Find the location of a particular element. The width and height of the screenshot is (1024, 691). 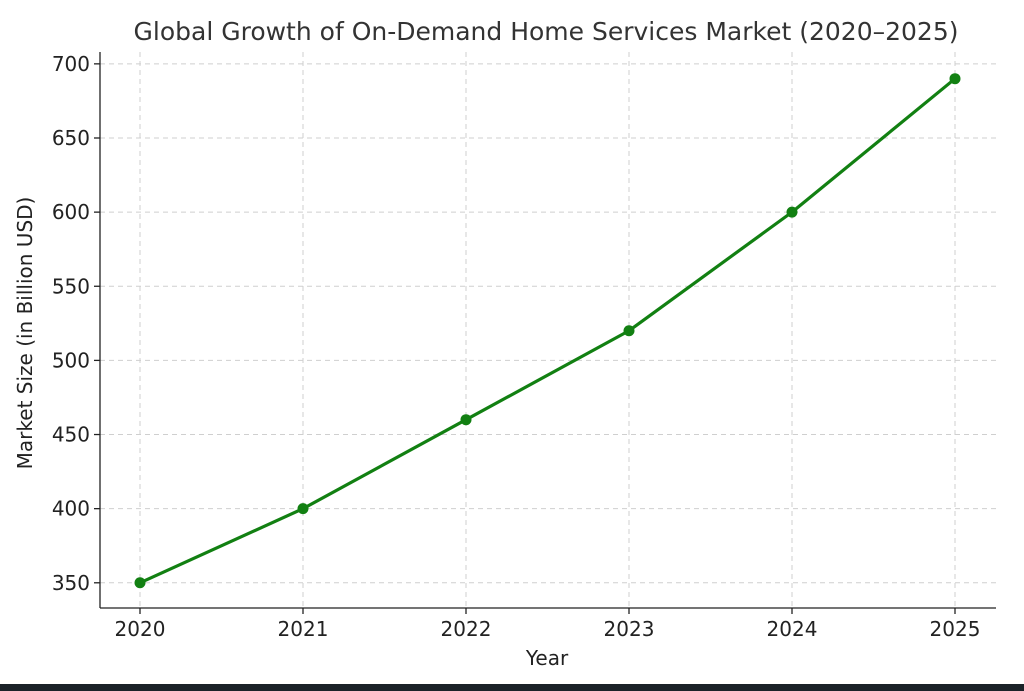

x-axis-label: Year is located at coordinates (547, 658).